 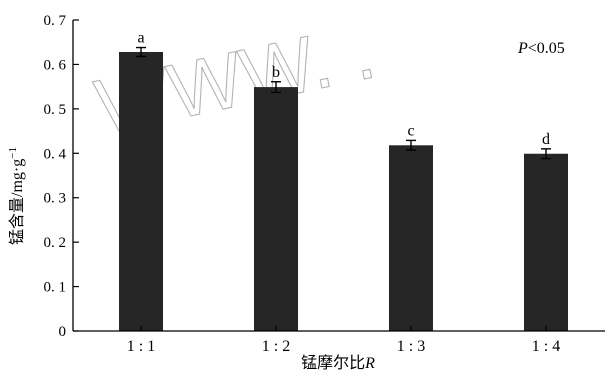 What do you see at coordinates (16, 196) in the screenshot?
I see `y-axis-label: 锰含量/mg·g−1` at bounding box center [16, 196].